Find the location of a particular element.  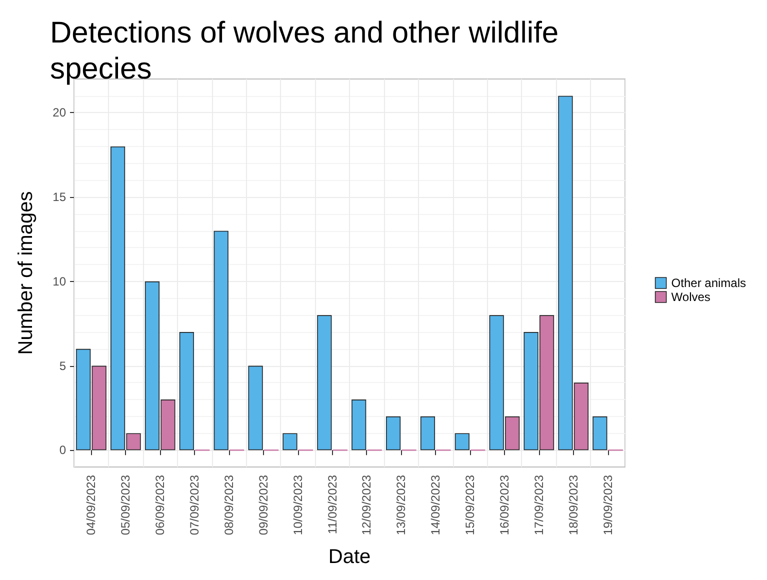

legend-label: Wolves is located at coordinates (690, 297).